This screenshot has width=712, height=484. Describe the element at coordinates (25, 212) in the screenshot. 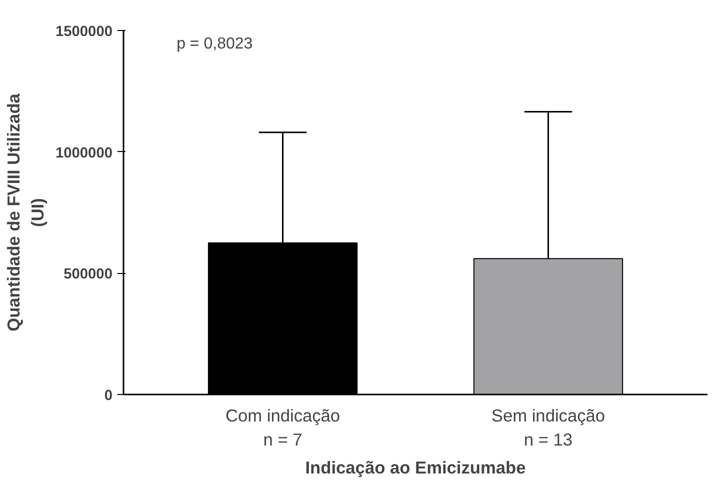

I see `y-axis-title: Quantidade de FVIII Utilizada (UI)` at that location.